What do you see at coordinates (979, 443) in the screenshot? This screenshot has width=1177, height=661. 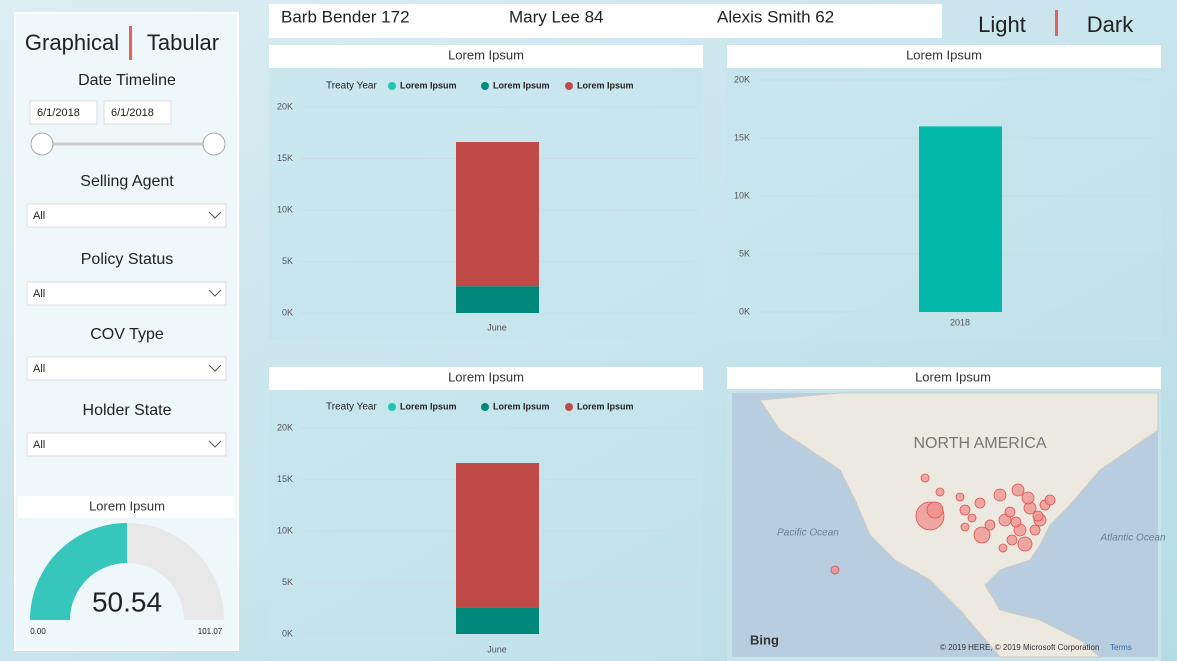 I see `map-label: NORTH AMERICA` at bounding box center [979, 443].